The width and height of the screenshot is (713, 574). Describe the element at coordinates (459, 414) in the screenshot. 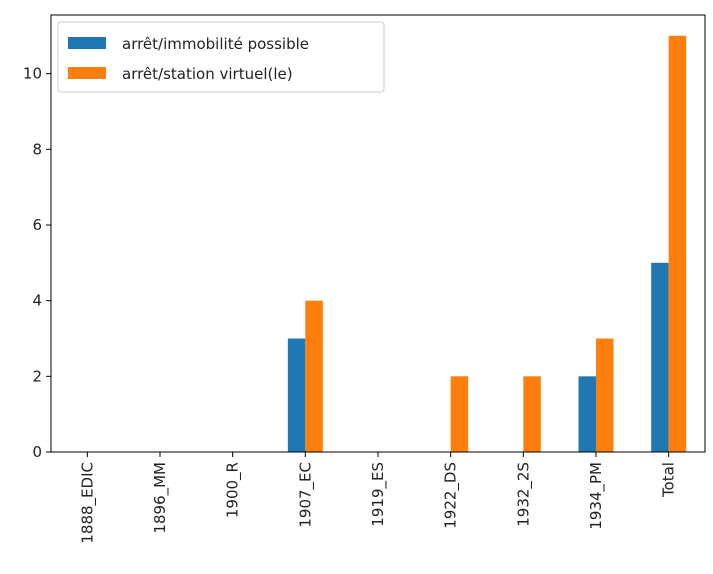

I see `bar-virtuel-1922_DS` at that location.